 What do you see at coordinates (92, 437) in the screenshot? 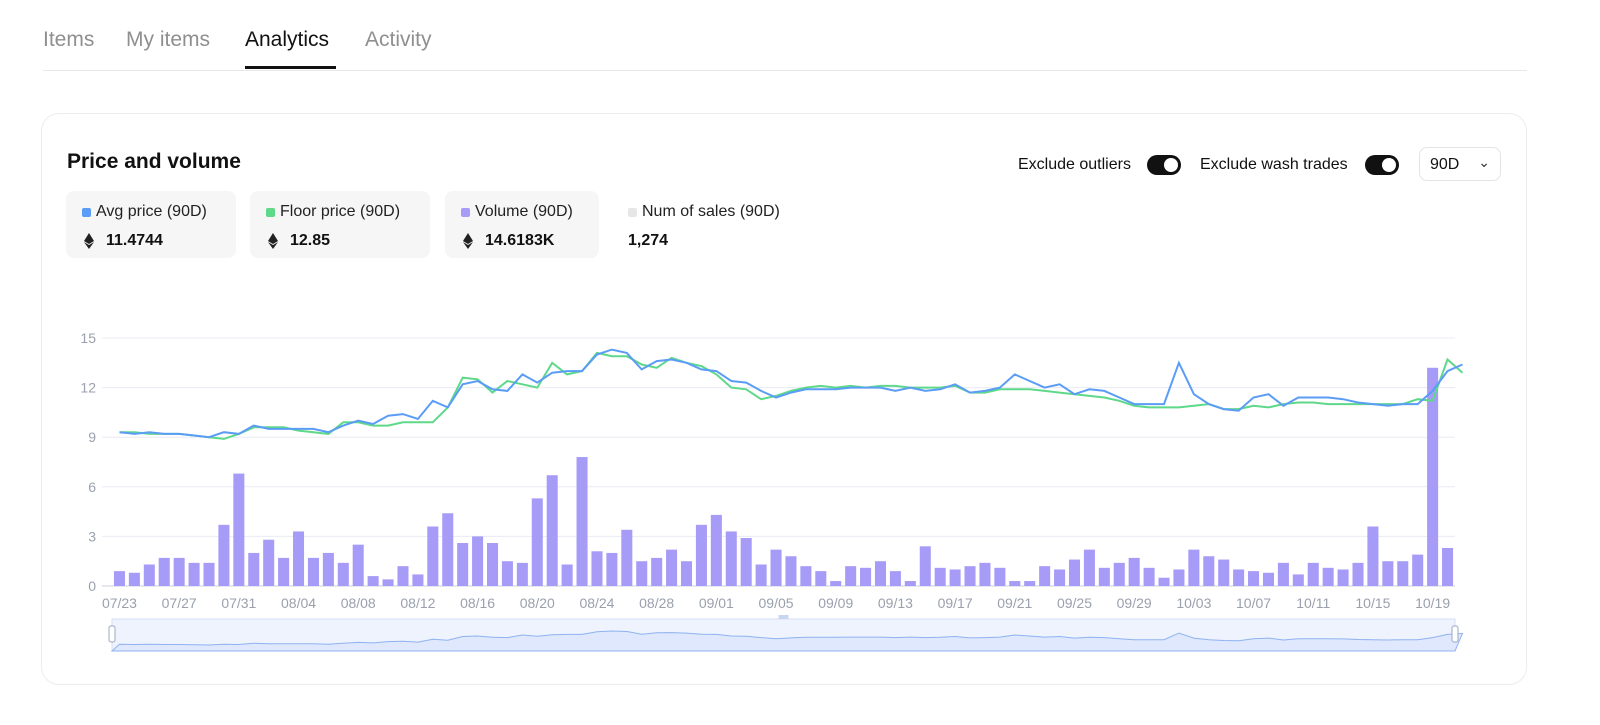
I see `y-tick-label: 9` at bounding box center [92, 437].